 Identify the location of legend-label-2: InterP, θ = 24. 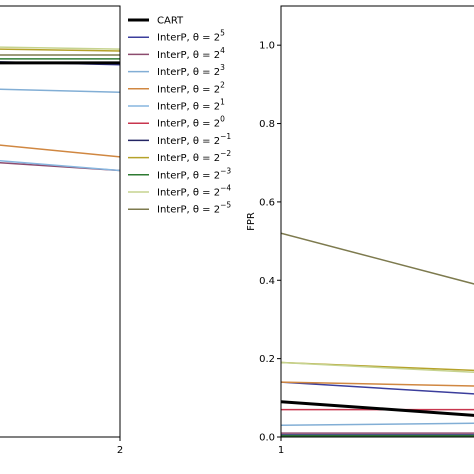
(191, 53).